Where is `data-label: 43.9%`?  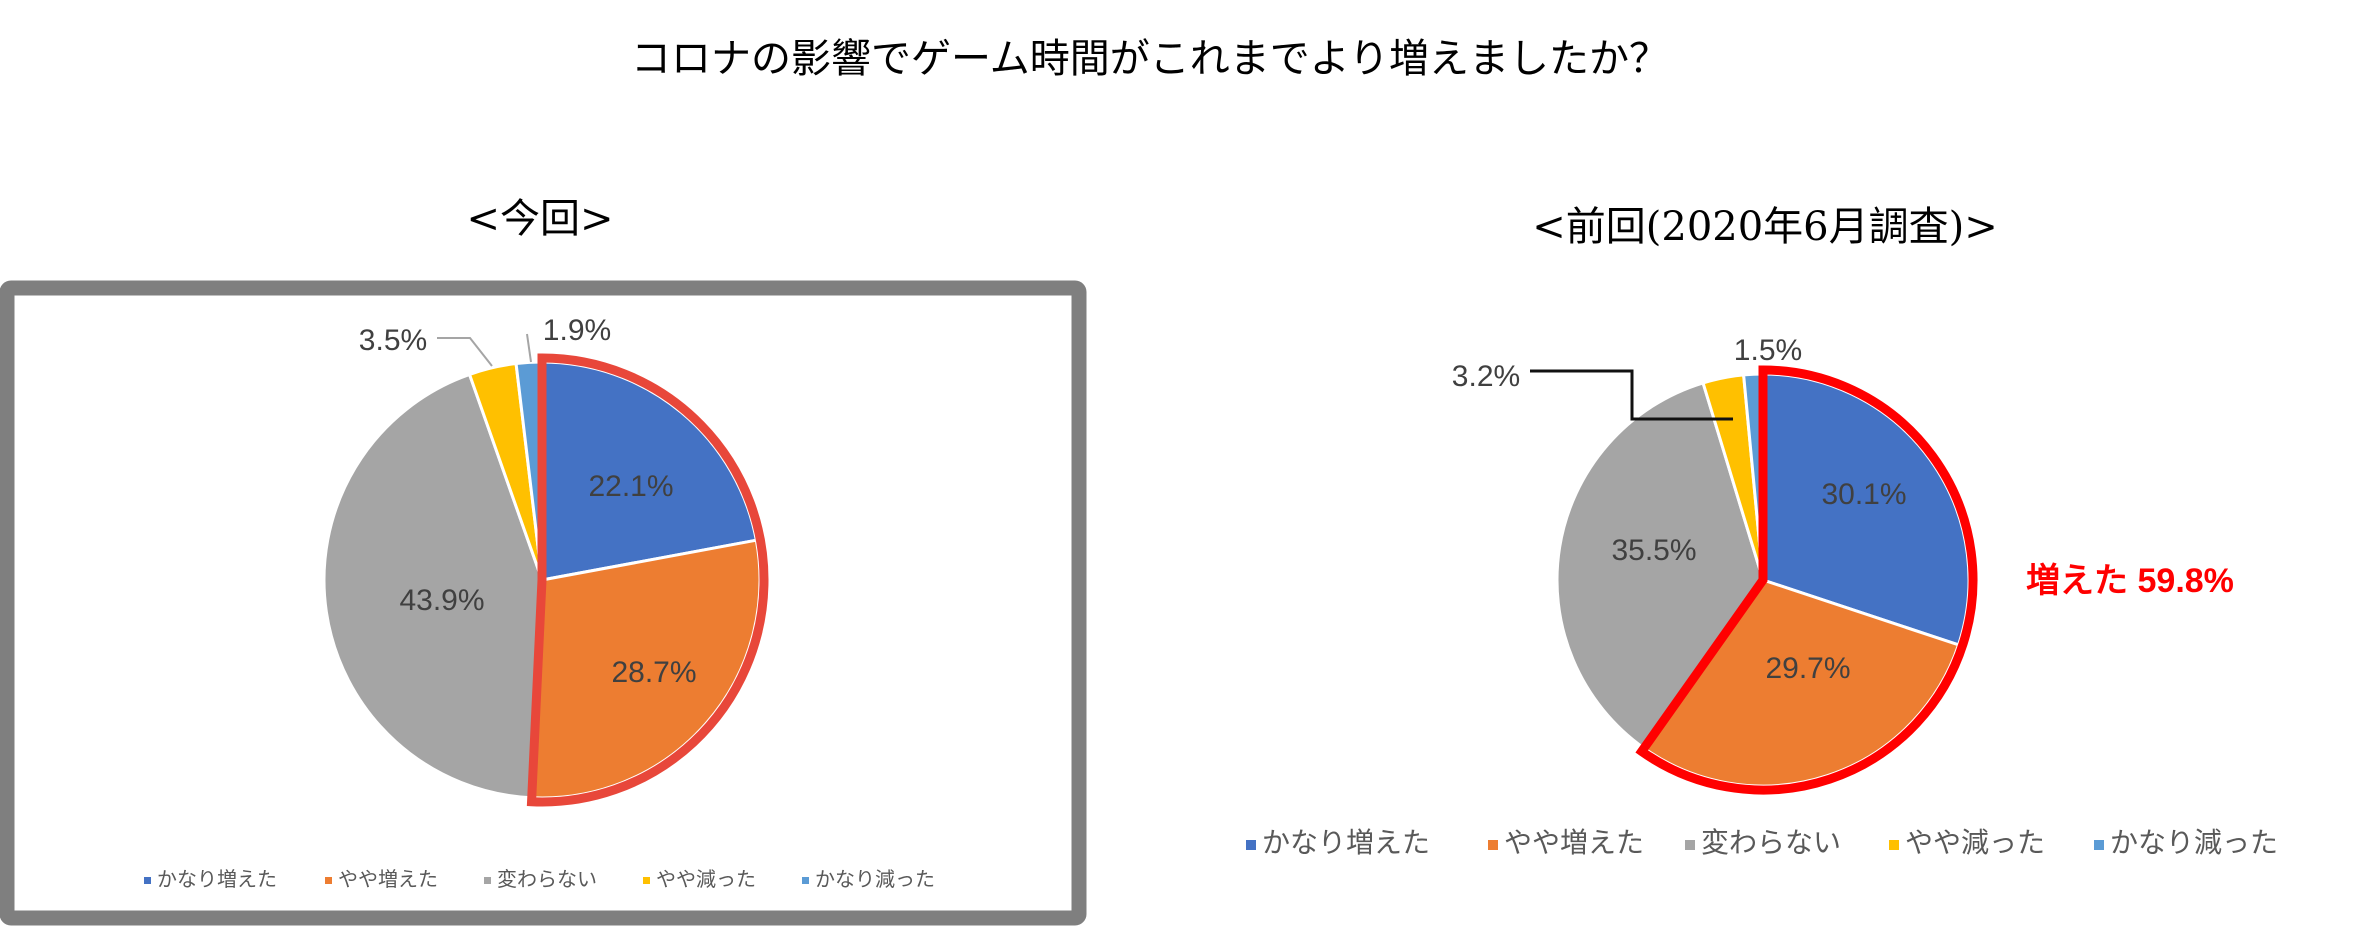 data-label: 43.9% is located at coordinates (441, 600).